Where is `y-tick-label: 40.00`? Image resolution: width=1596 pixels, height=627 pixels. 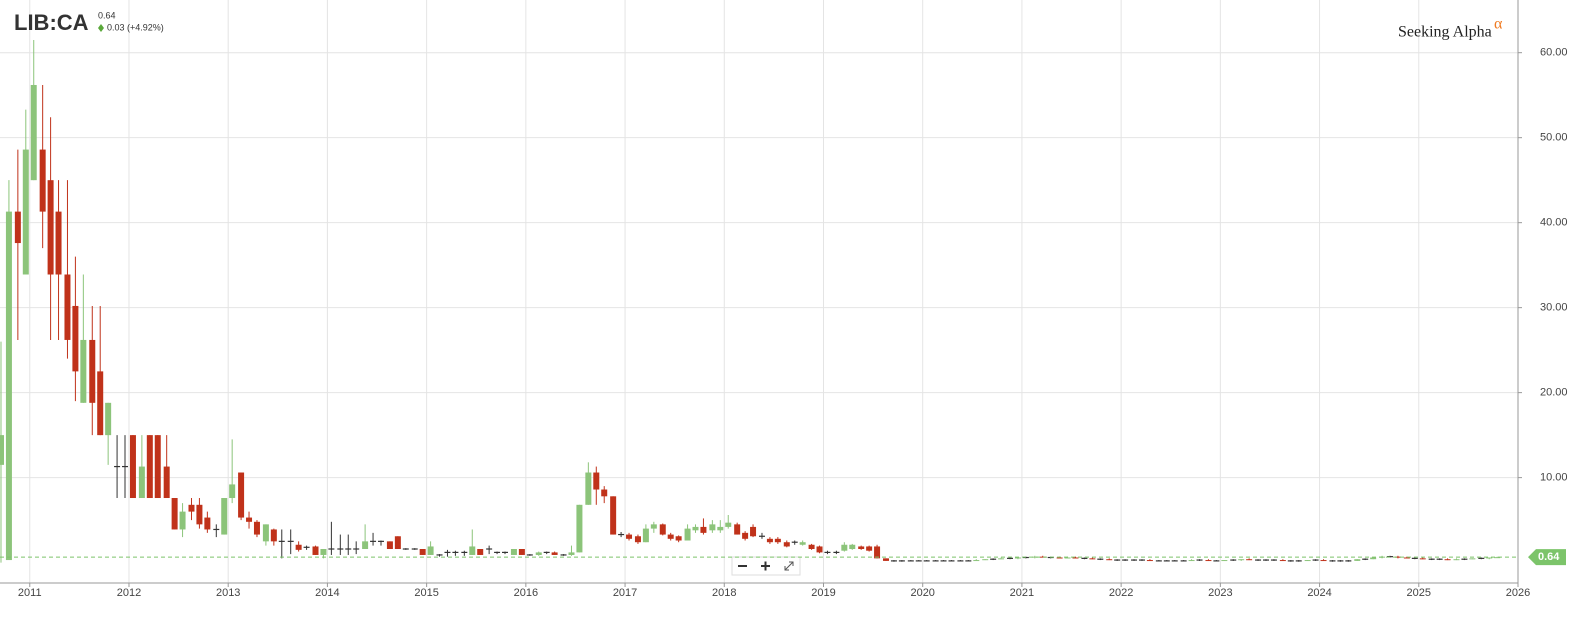
y-tick-label: 40.00 is located at coordinates (1554, 223).